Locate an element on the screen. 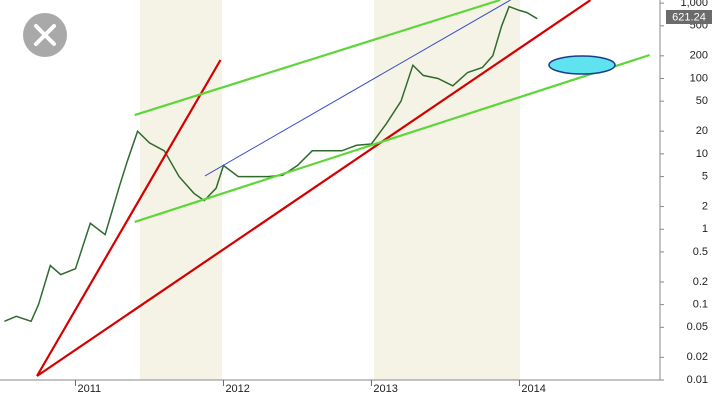 The height and width of the screenshot is (400, 720). y-tick-label: 0.05 is located at coordinates (697, 327).